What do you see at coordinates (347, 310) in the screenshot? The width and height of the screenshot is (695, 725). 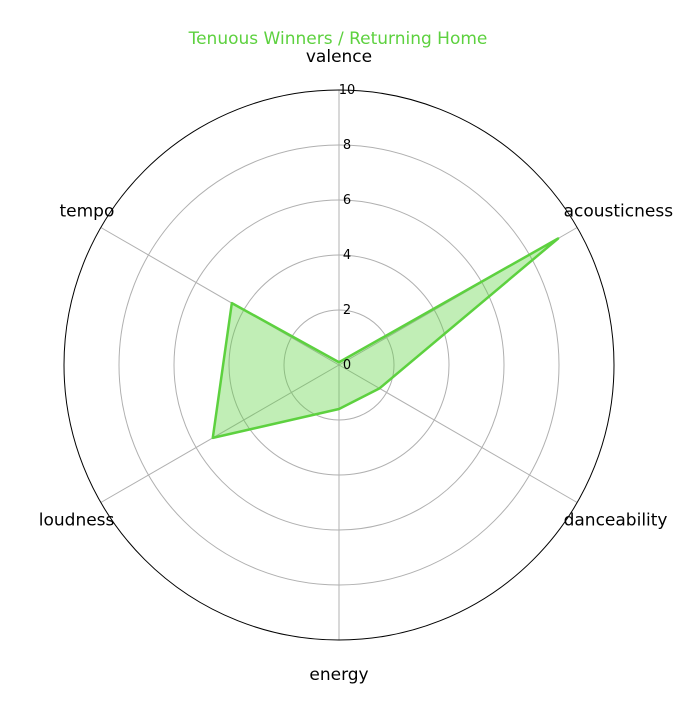 I see `radial-tick-label: 2` at bounding box center [347, 310].